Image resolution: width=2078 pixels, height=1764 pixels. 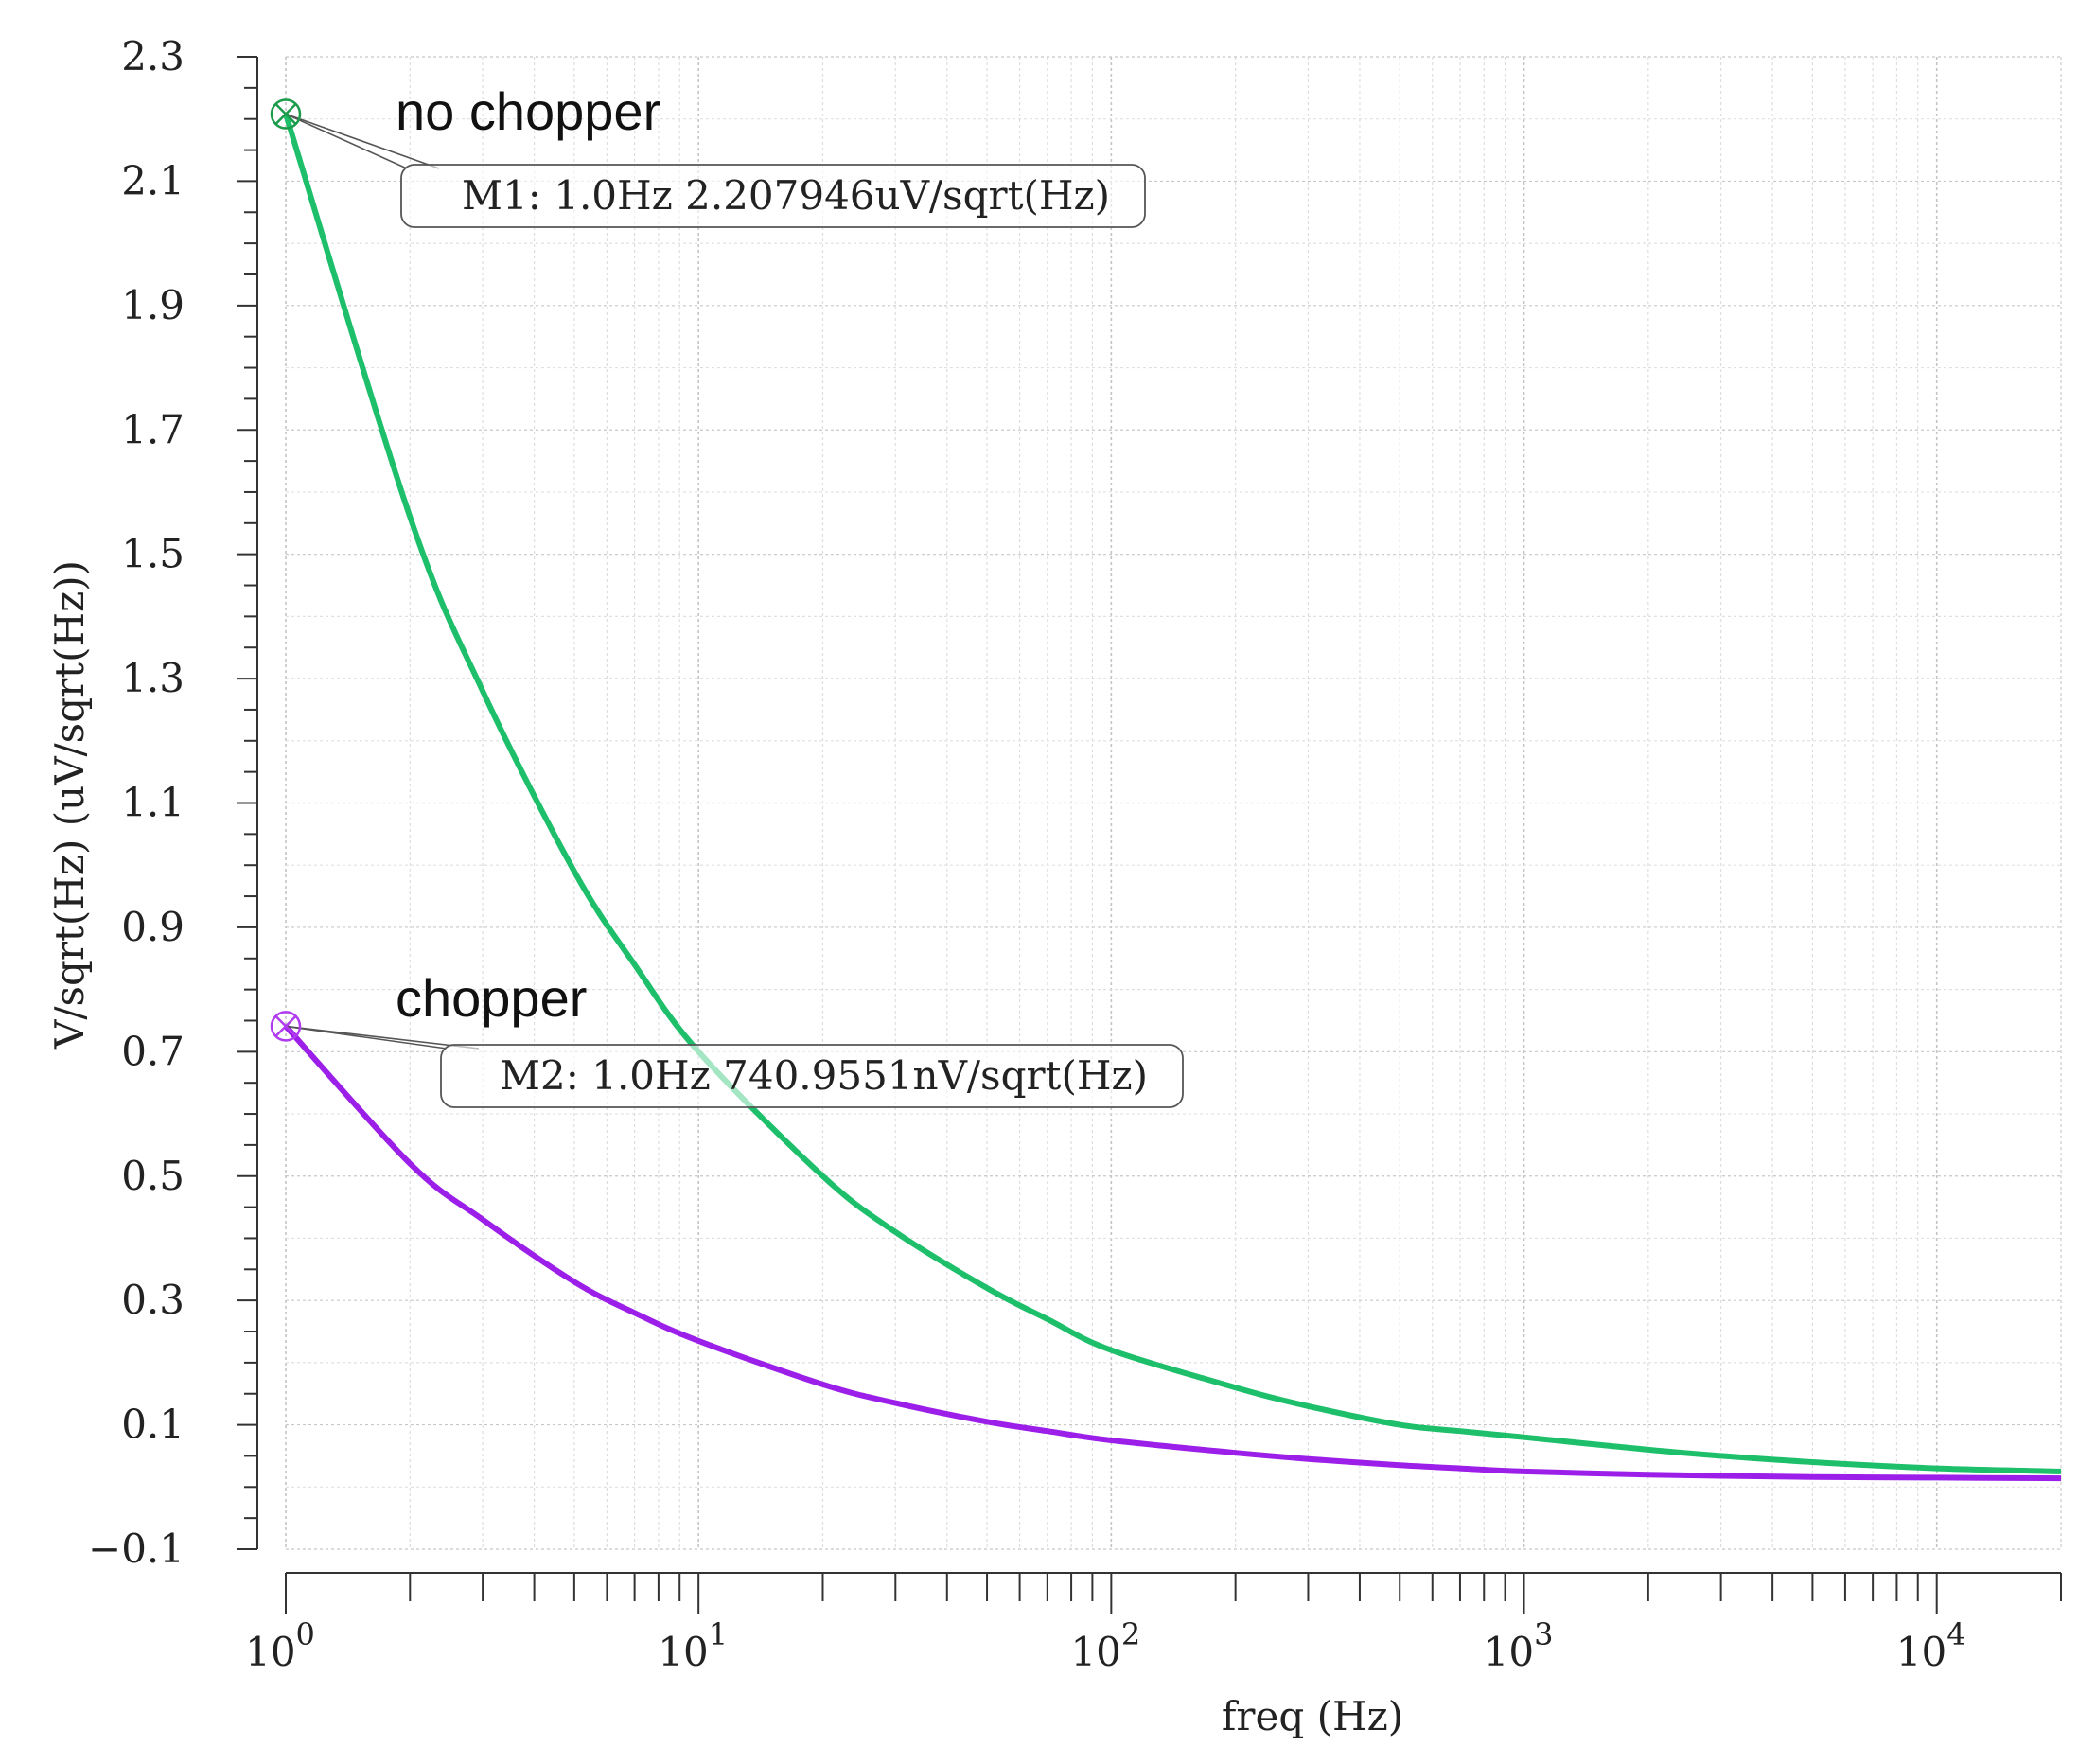 I want to click on y-tick-label: 1.1, so click(x=153, y=803).